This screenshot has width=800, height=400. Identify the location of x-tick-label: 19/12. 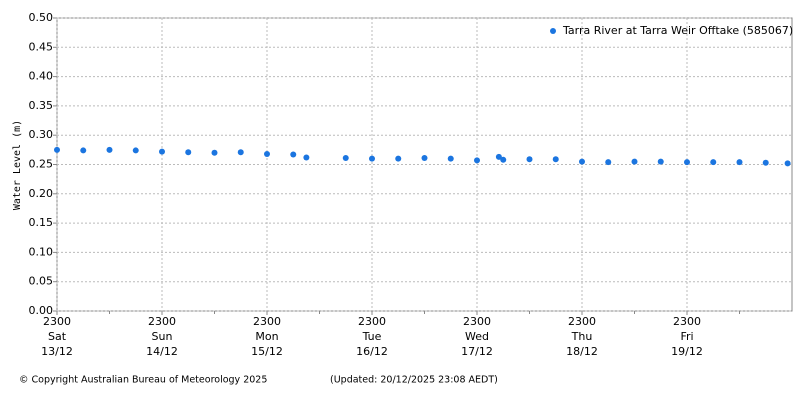
(687, 351).